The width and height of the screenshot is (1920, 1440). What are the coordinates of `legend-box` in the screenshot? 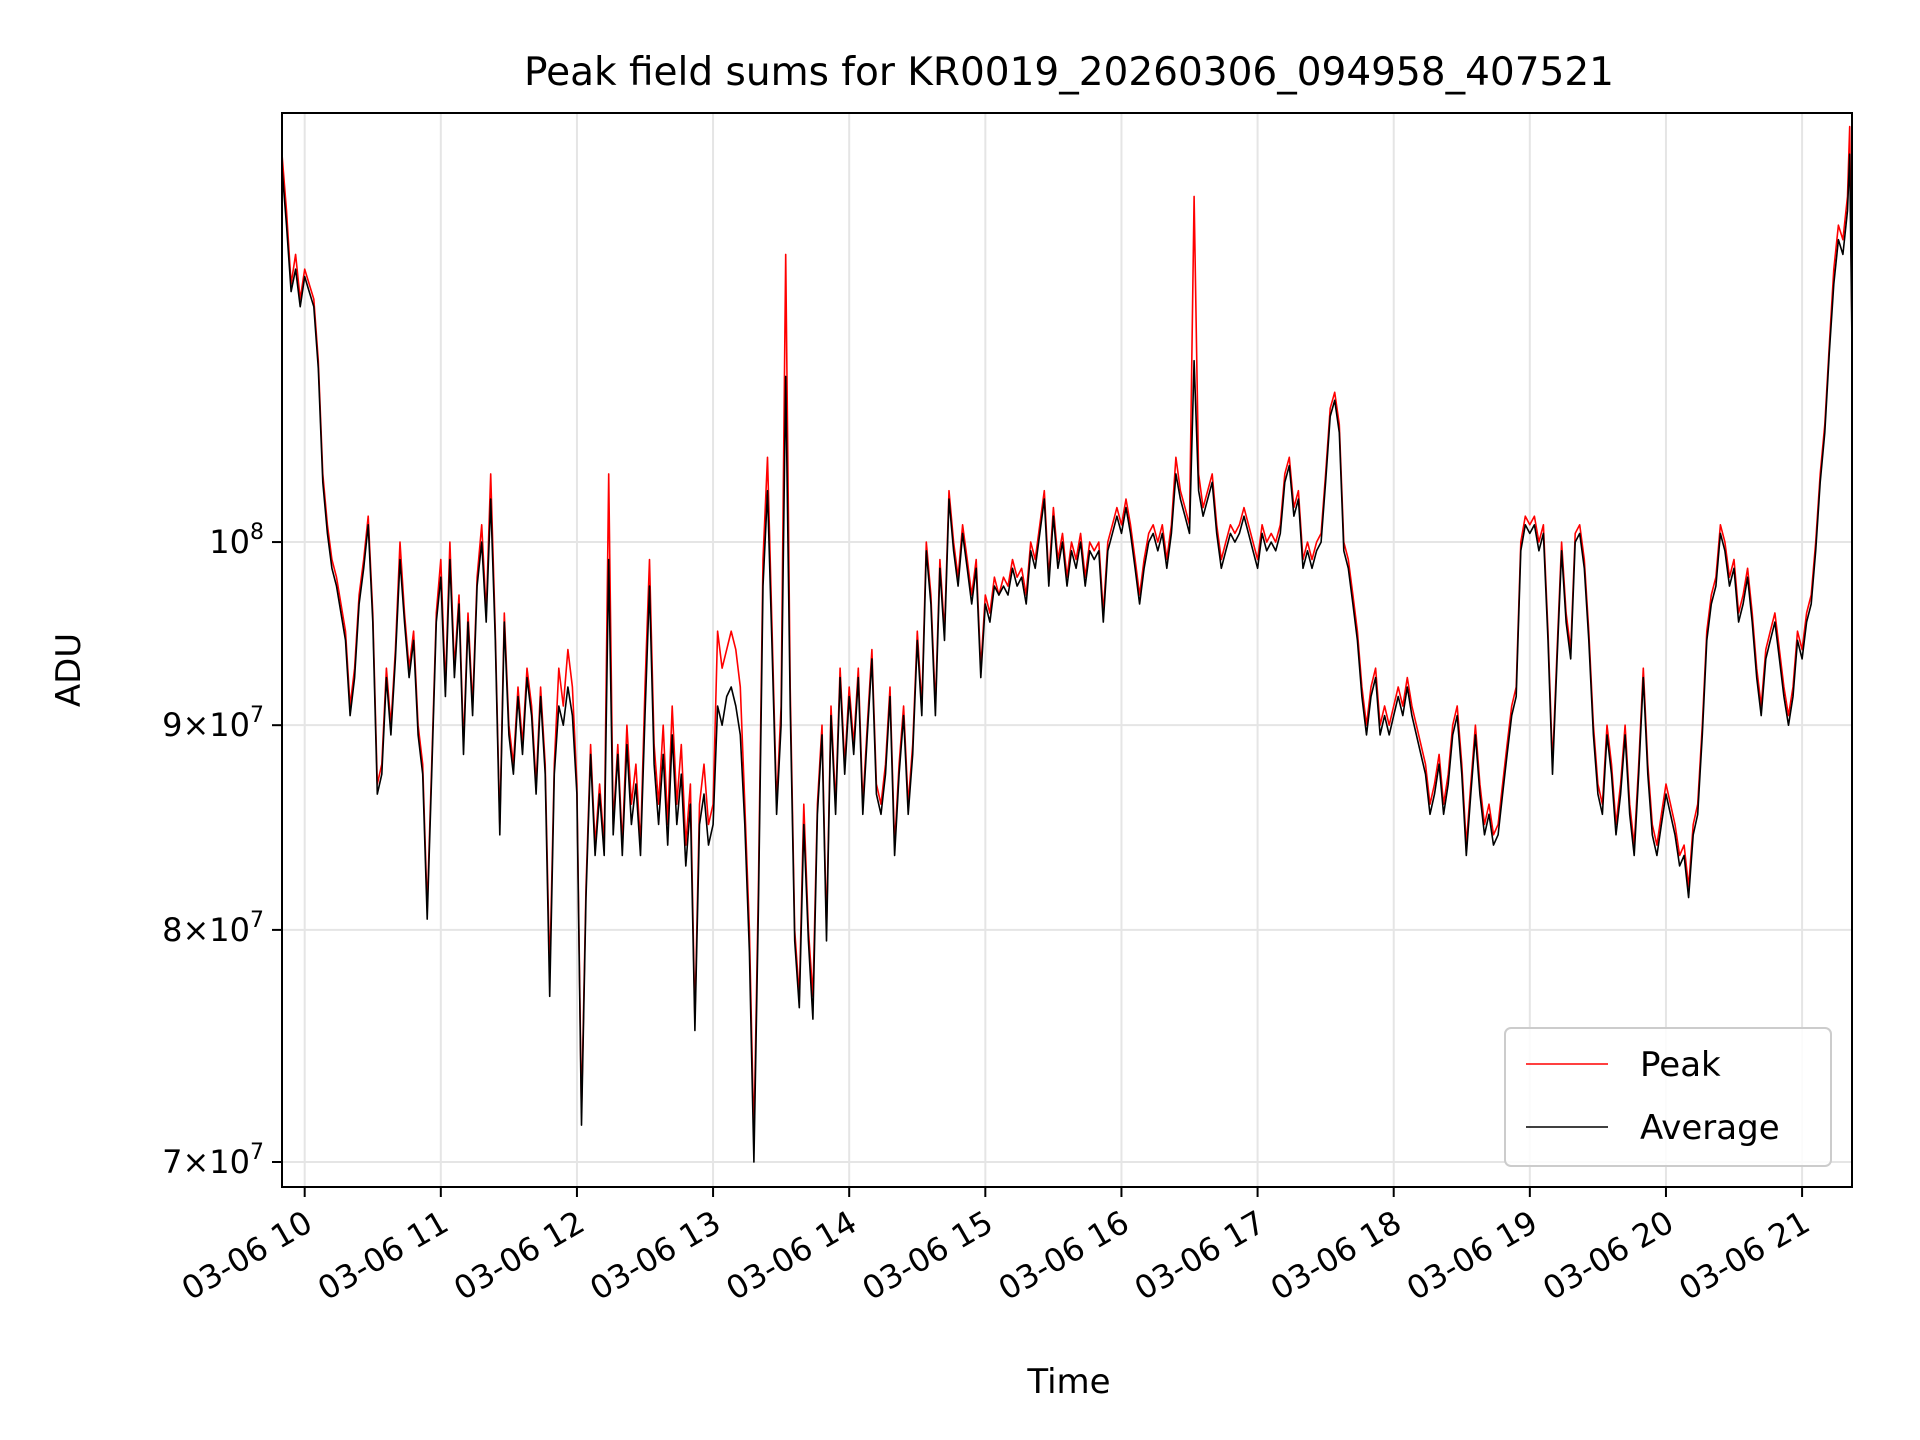 It's located at (1668, 1097).